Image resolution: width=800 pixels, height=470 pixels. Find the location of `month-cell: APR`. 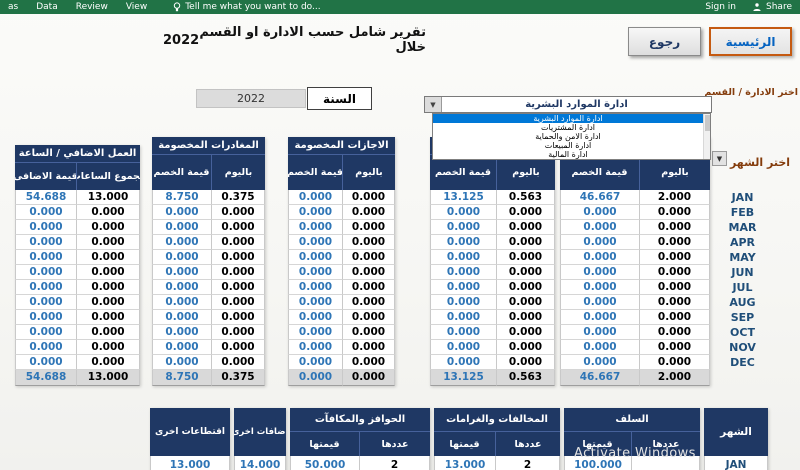

month-cell: APR is located at coordinates (742, 242).